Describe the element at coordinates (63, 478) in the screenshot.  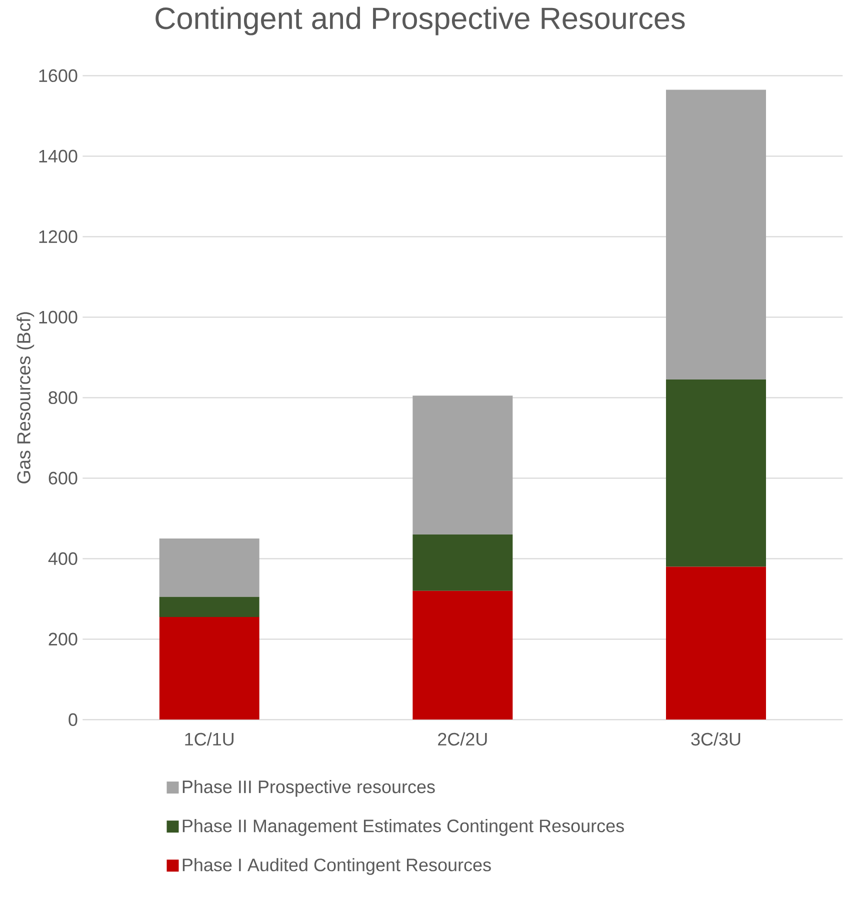
I see `y-tick-label: 600` at that location.